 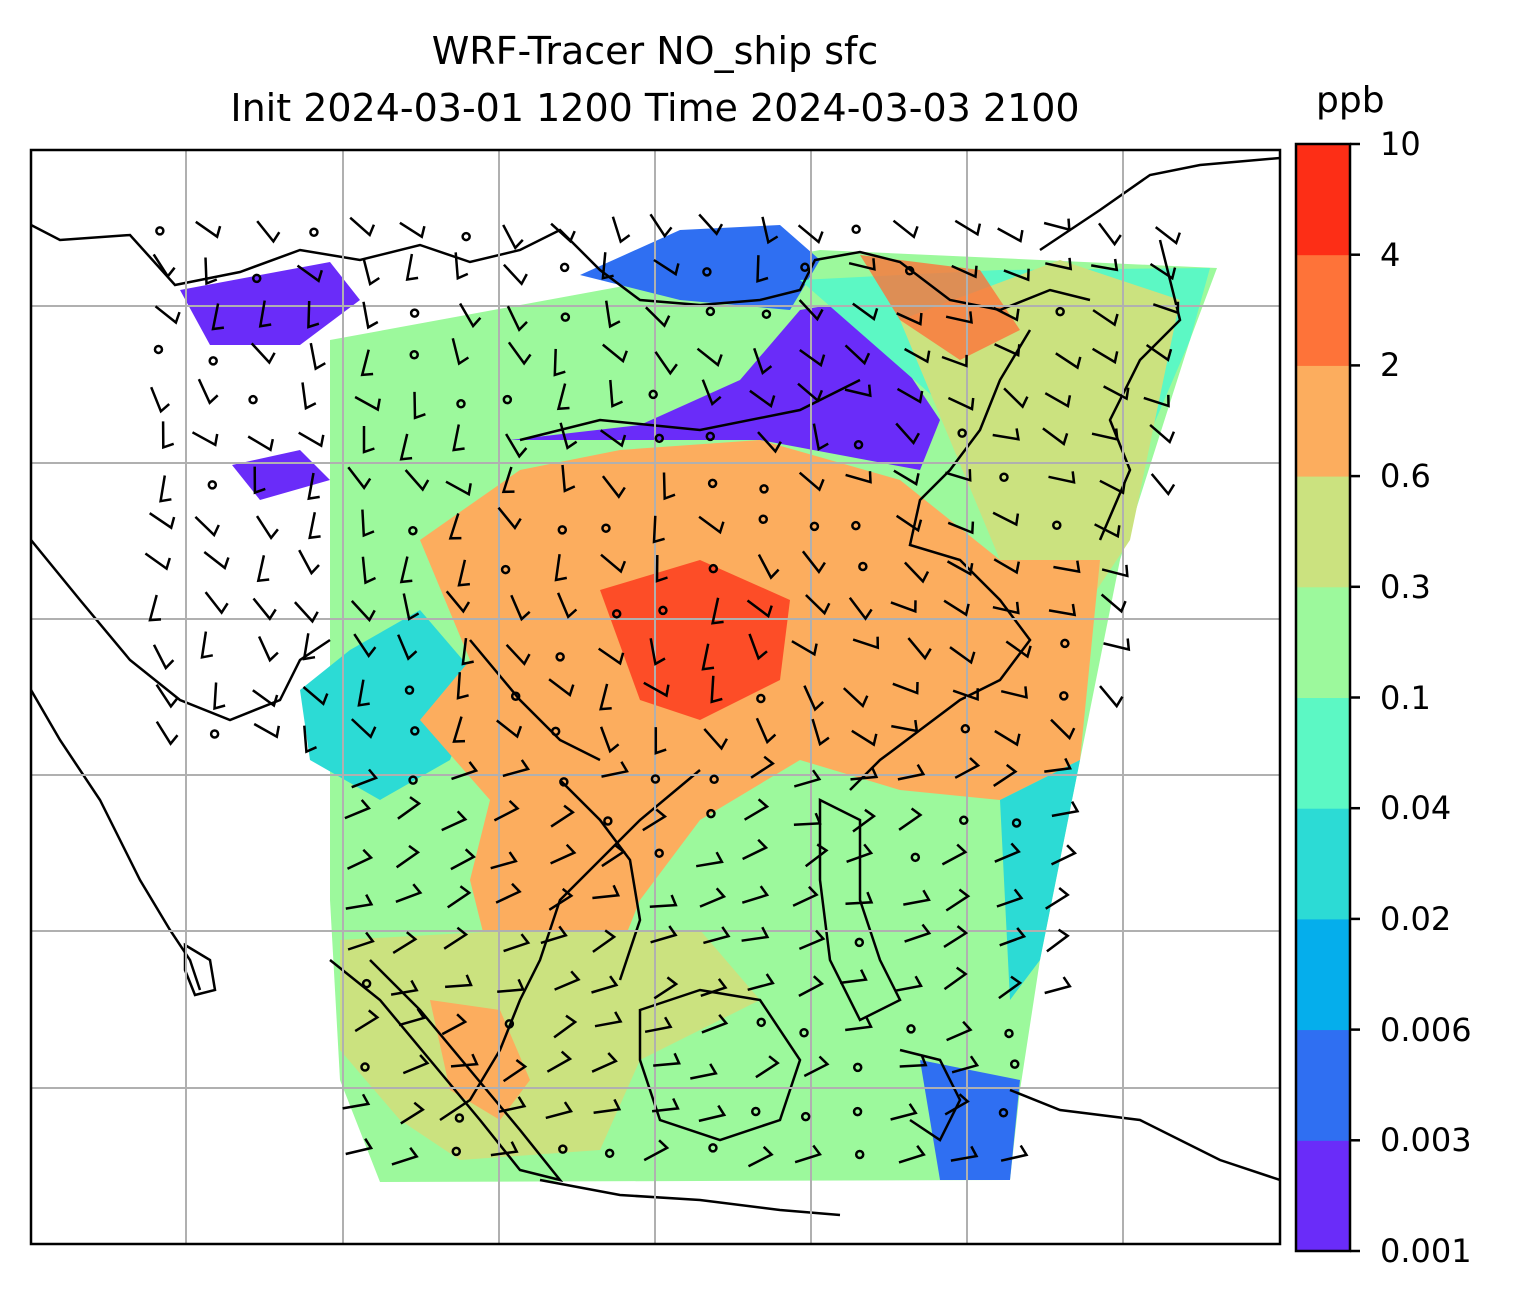 I want to click on colorbar-tick-label: 0.006, so click(x=1426, y=1029).